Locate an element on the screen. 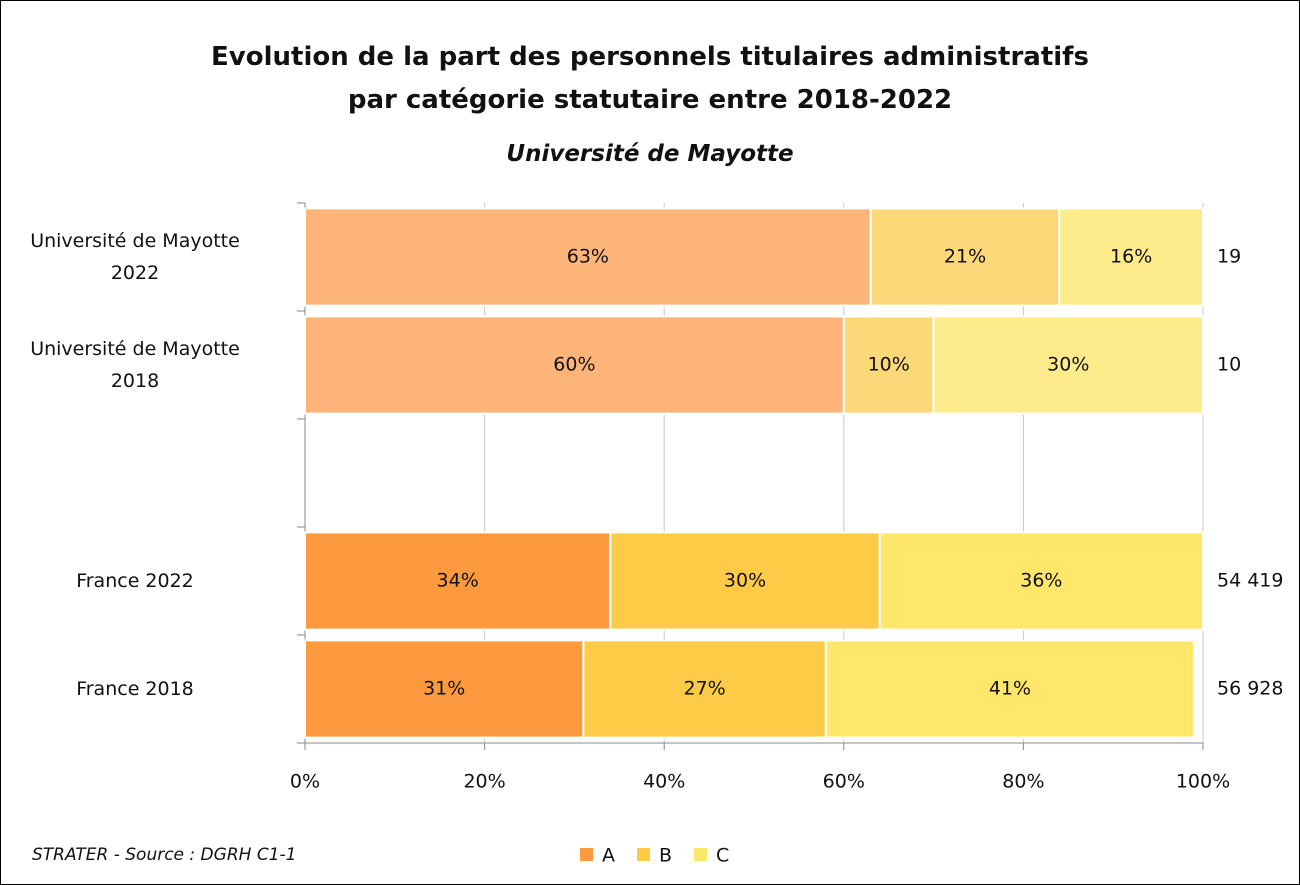 The width and height of the screenshot is (1300, 885). data-label: 41% is located at coordinates (1010, 689).